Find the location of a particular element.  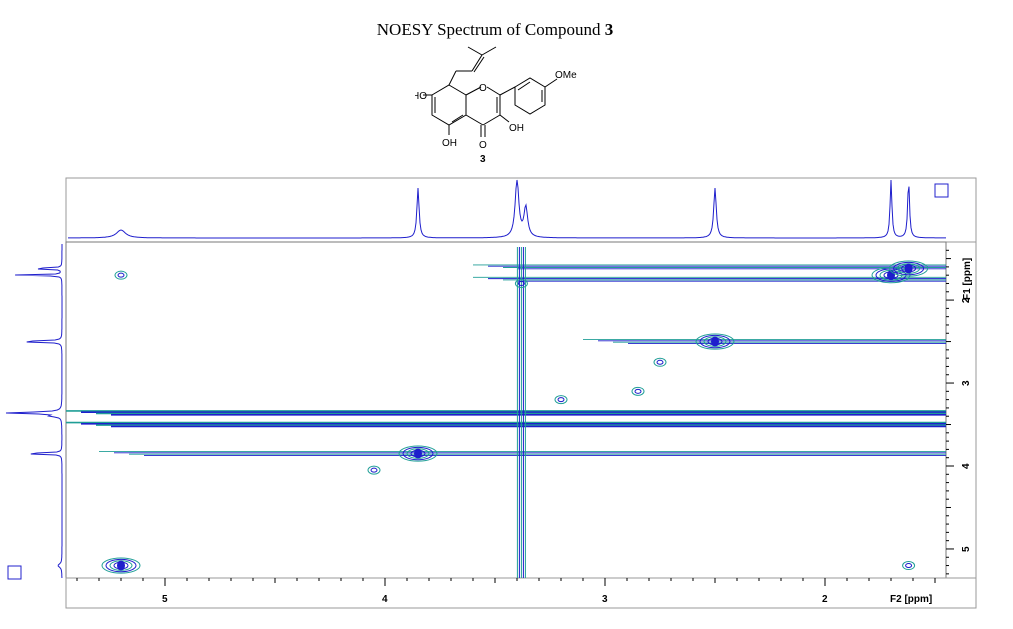

carbonyl-oxygen-label: O is located at coordinates (483, 145).